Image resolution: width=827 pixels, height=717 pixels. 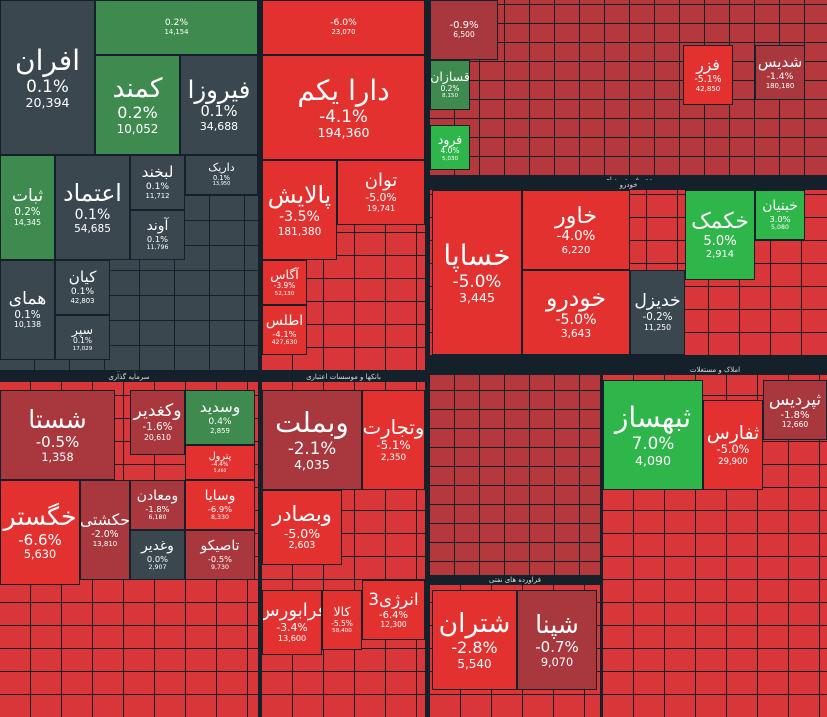 I want to click on stock-tile: خدیزل -0.2% 11,250, so click(x=657, y=312).